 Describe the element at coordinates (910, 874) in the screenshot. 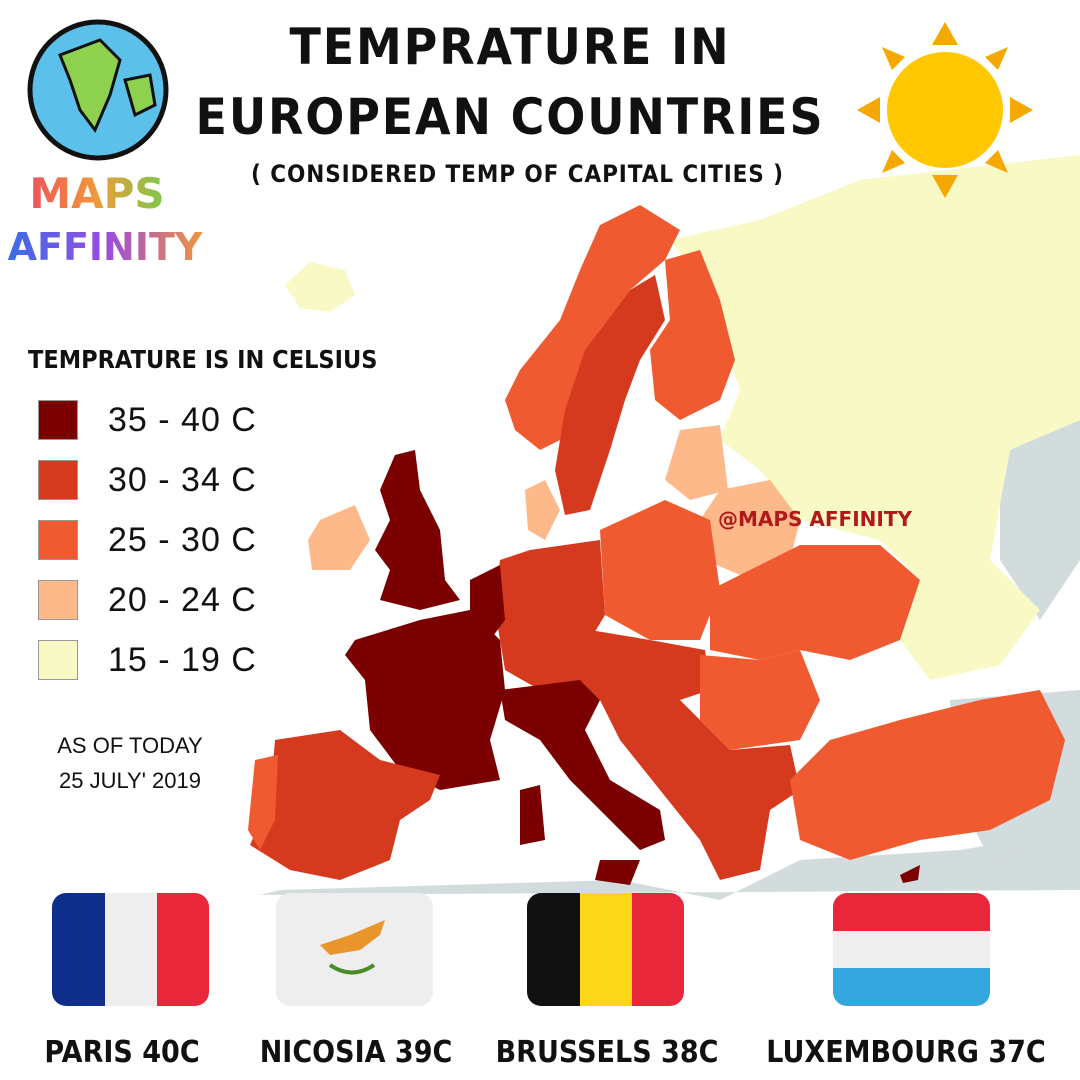

I see `cyprus` at that location.